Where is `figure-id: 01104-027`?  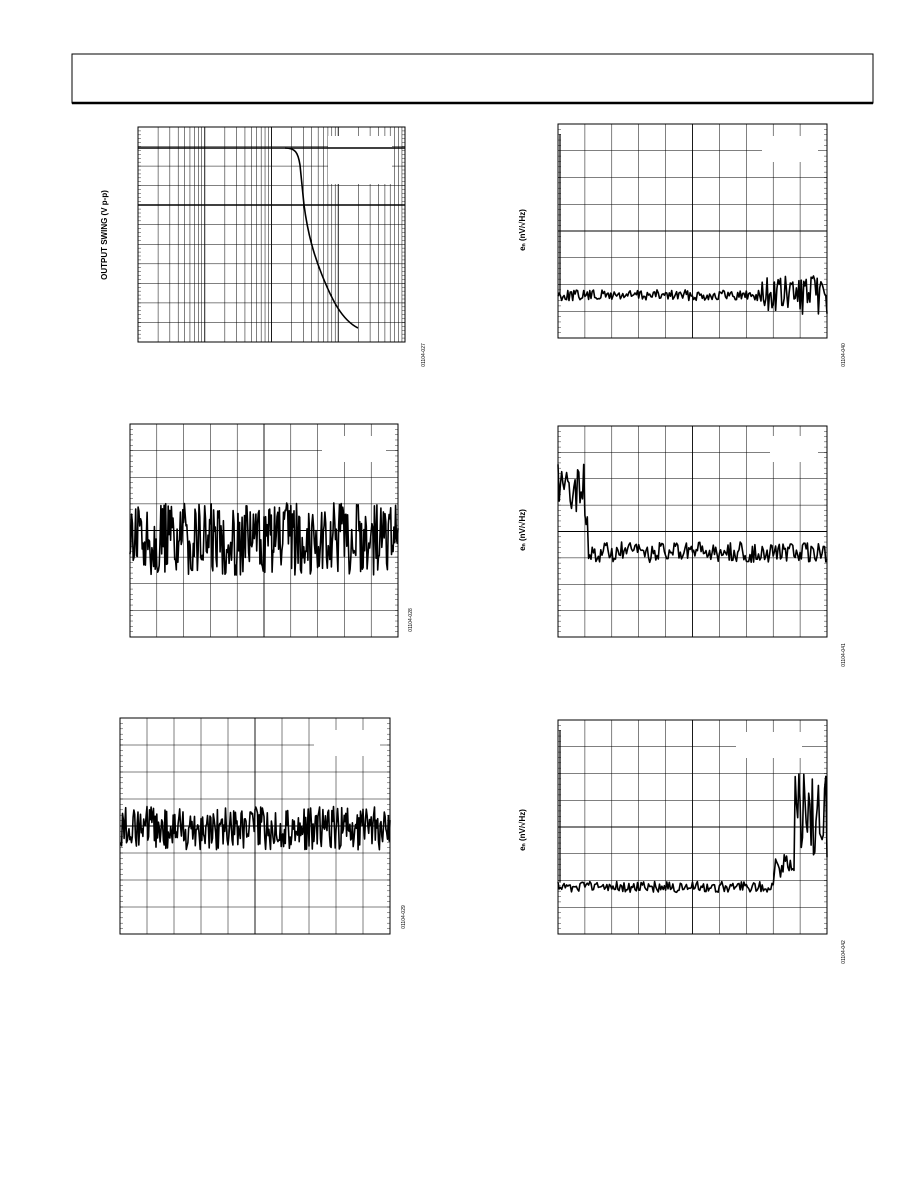
figure-id: 01104-027 is located at coordinates (424, 355).